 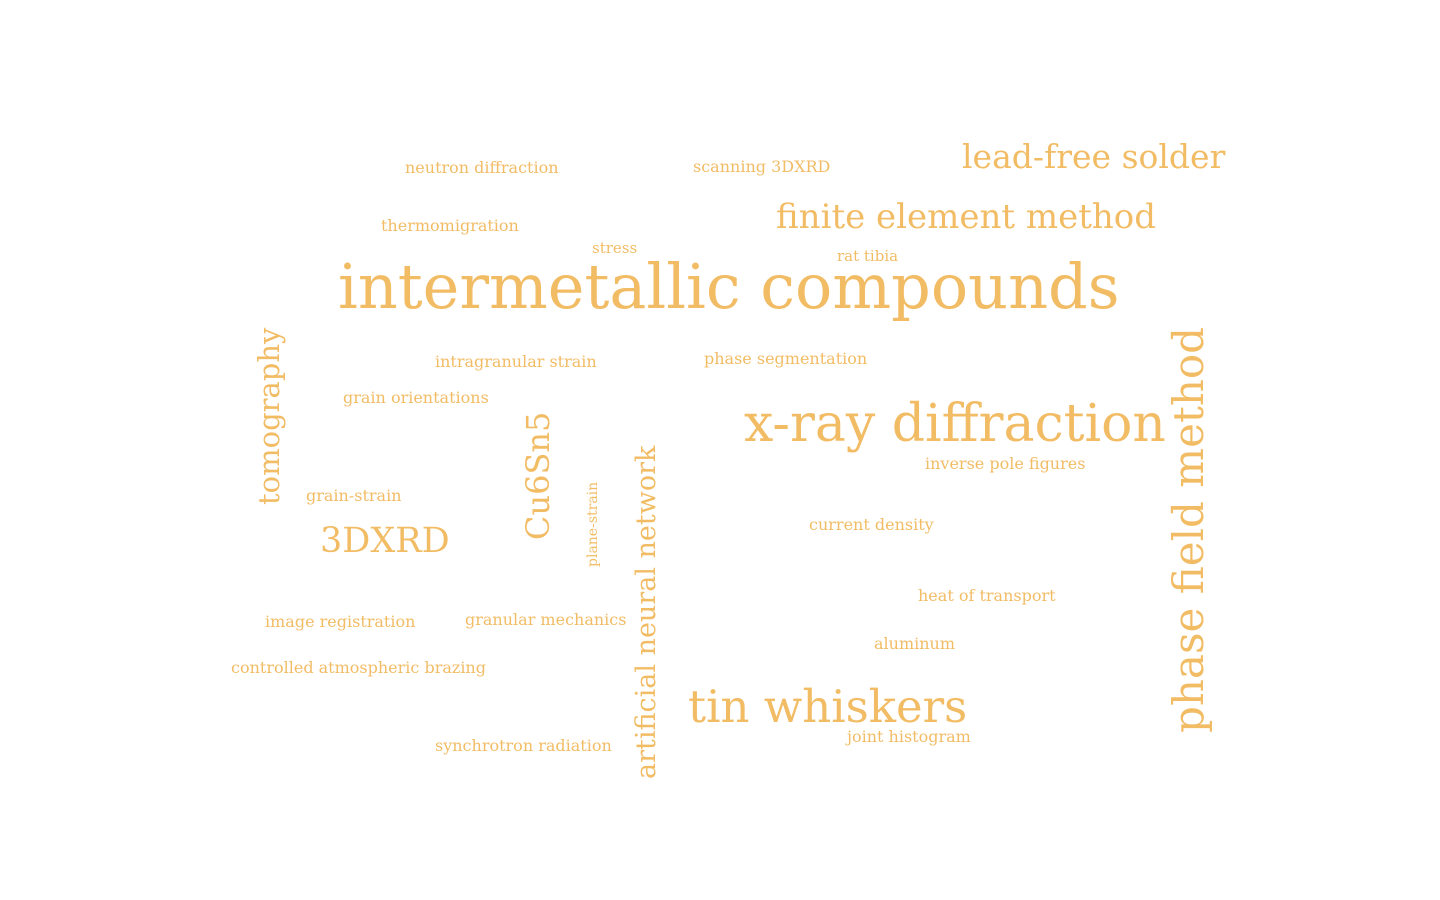 I want to click on word-granular-mechanics: granular mechanics, so click(x=546, y=619).